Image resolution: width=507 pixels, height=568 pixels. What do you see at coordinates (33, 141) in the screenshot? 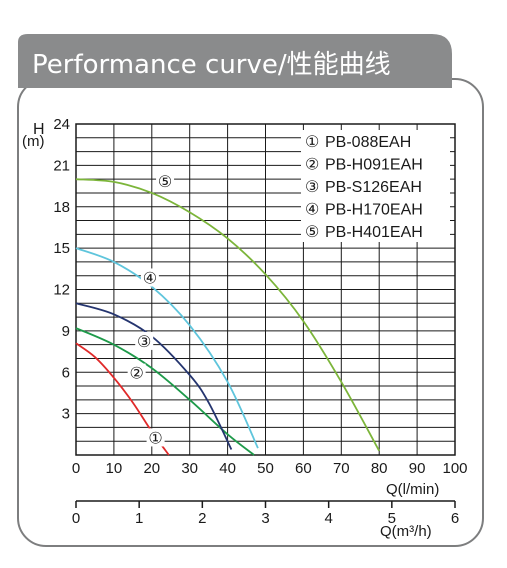
I see `y-axis-unit: (m)` at bounding box center [33, 141].